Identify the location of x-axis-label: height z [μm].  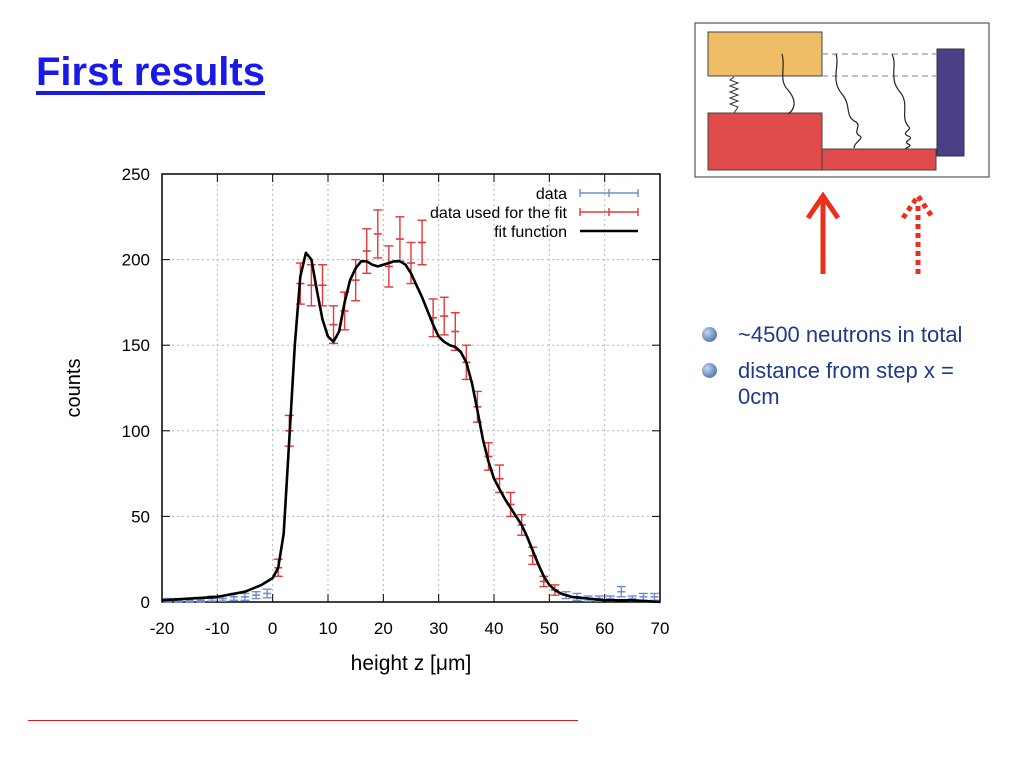
(411, 663).